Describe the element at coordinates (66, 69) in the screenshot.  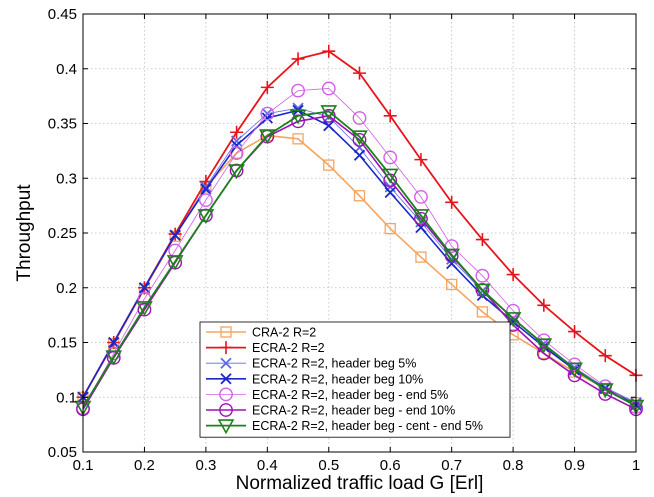
I see `y-tick-label: 0.4` at that location.